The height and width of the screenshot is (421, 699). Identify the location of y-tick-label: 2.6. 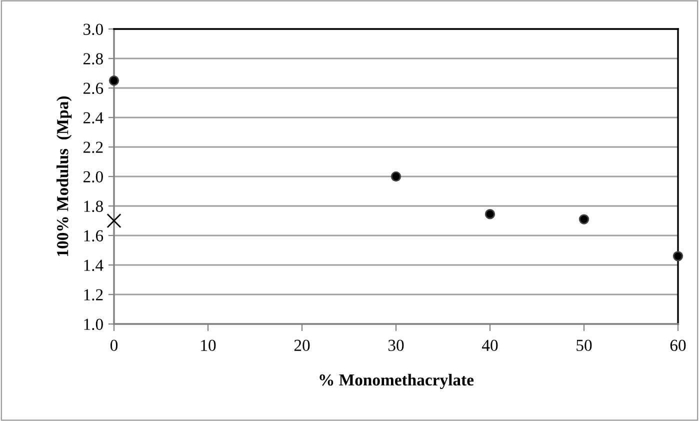
(93, 88).